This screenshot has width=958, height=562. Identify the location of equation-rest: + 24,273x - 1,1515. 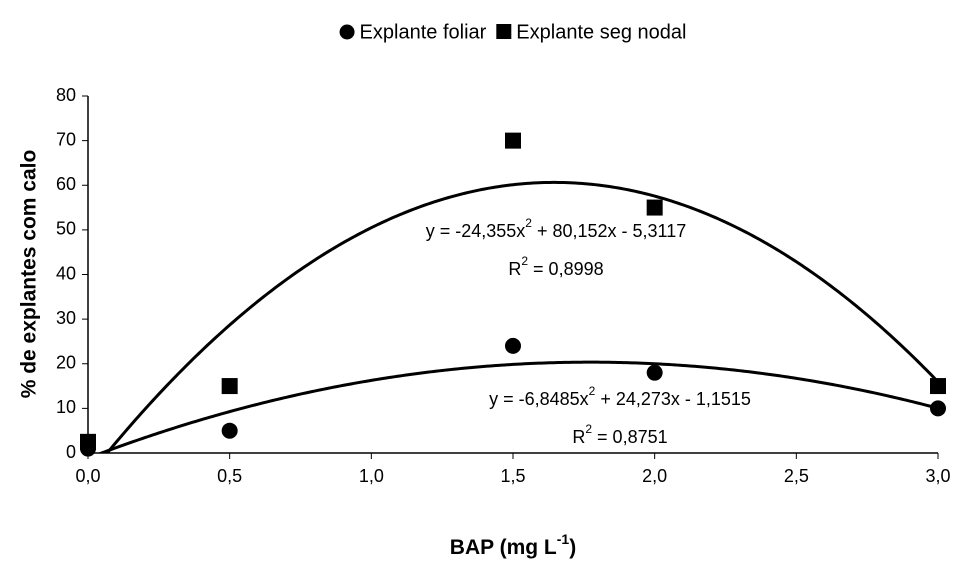
(673, 399).